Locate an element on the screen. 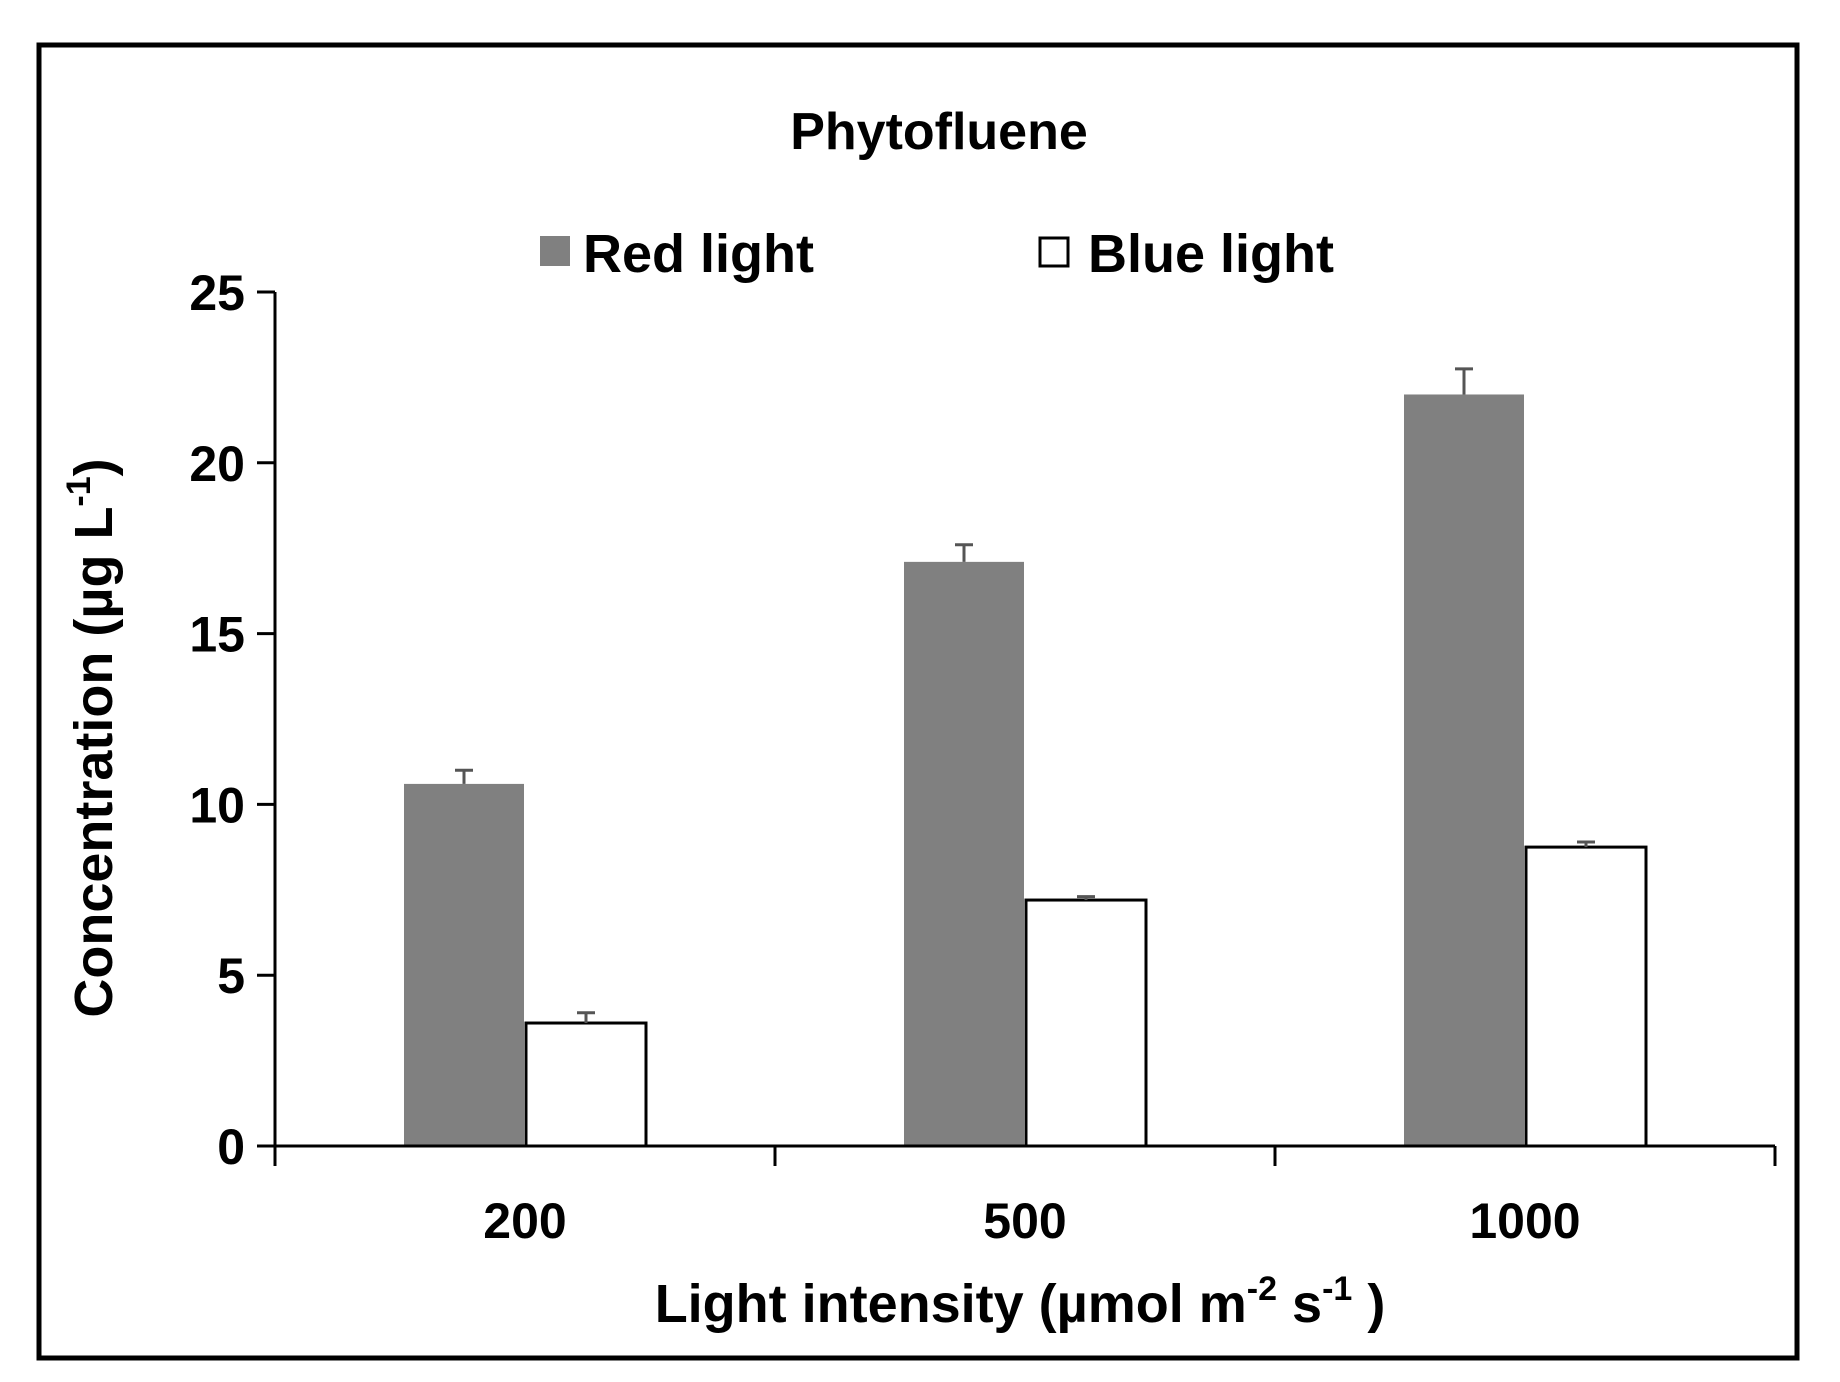  y-tick-label: 15 is located at coordinates (217, 635).